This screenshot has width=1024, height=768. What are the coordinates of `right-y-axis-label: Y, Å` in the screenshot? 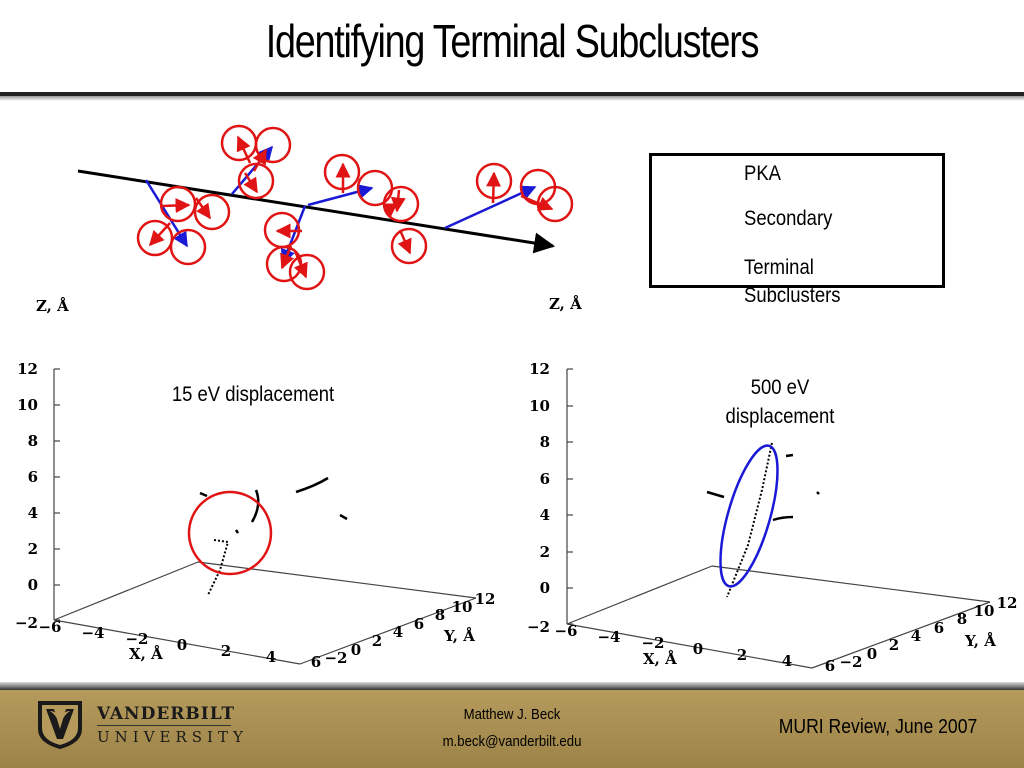 It's located at (980, 641).